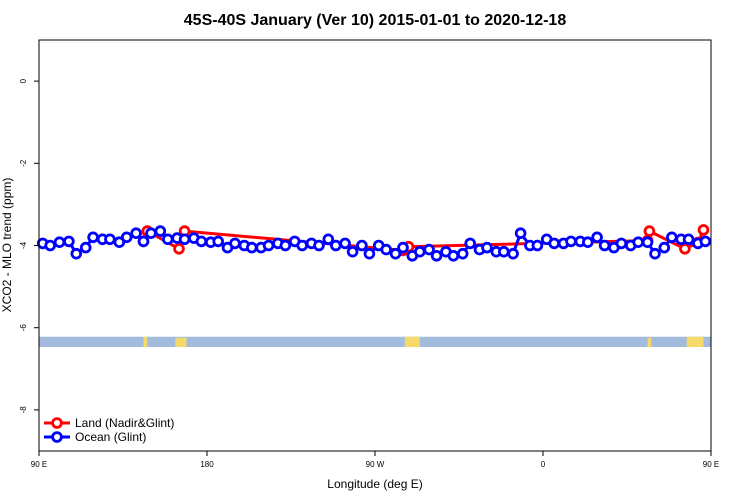 Image resolution: width=750 pixels, height=500 pixels. I want to click on y-tick-label: -2, so click(23, 163).